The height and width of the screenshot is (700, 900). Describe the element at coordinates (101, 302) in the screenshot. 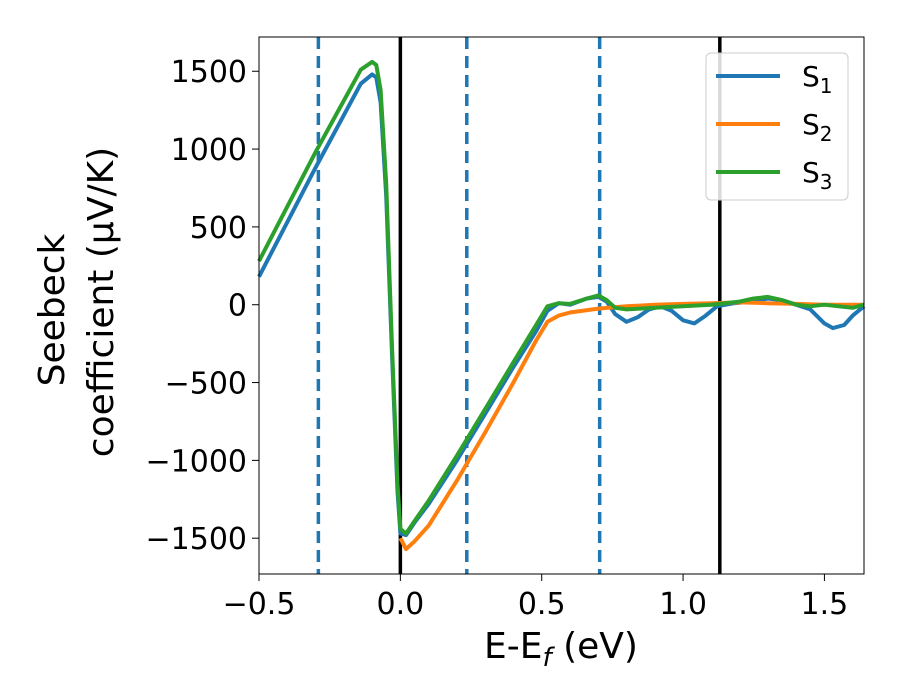

I see `y-axis-title-line2: coefficient (μV/K)` at that location.